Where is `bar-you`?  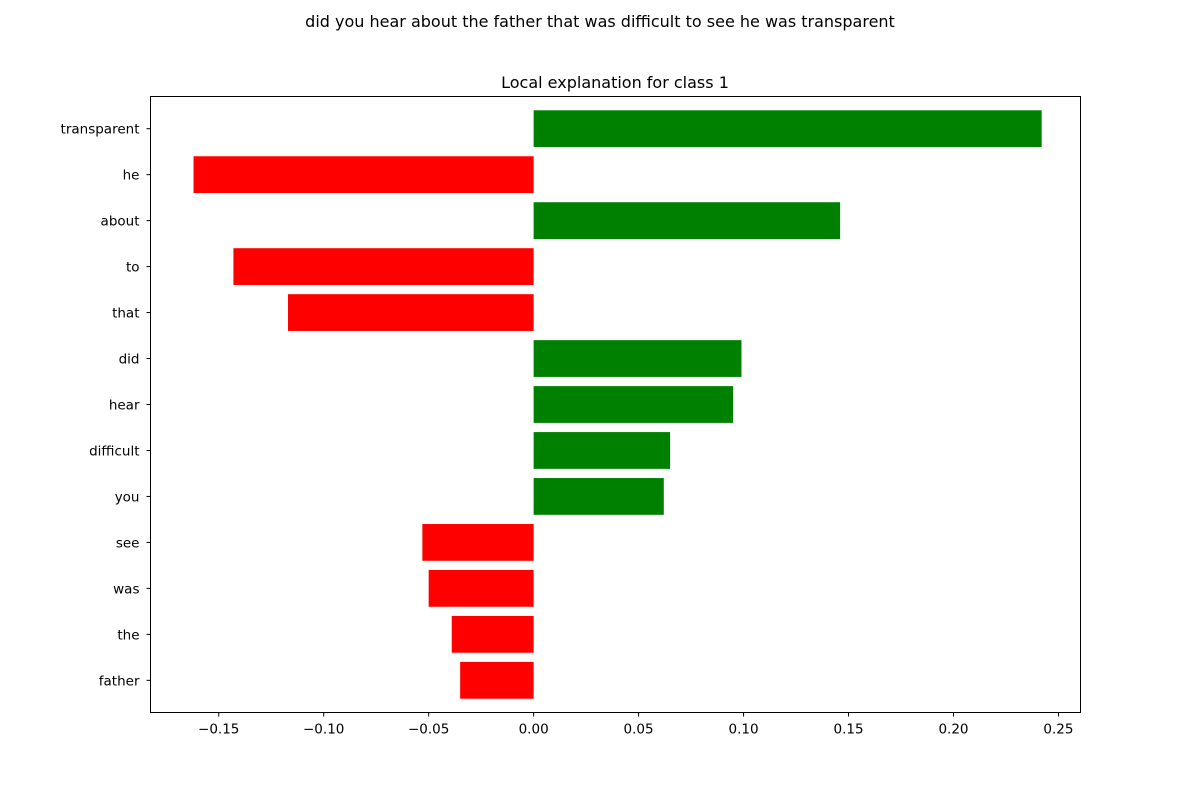
bar-you is located at coordinates (598, 496).